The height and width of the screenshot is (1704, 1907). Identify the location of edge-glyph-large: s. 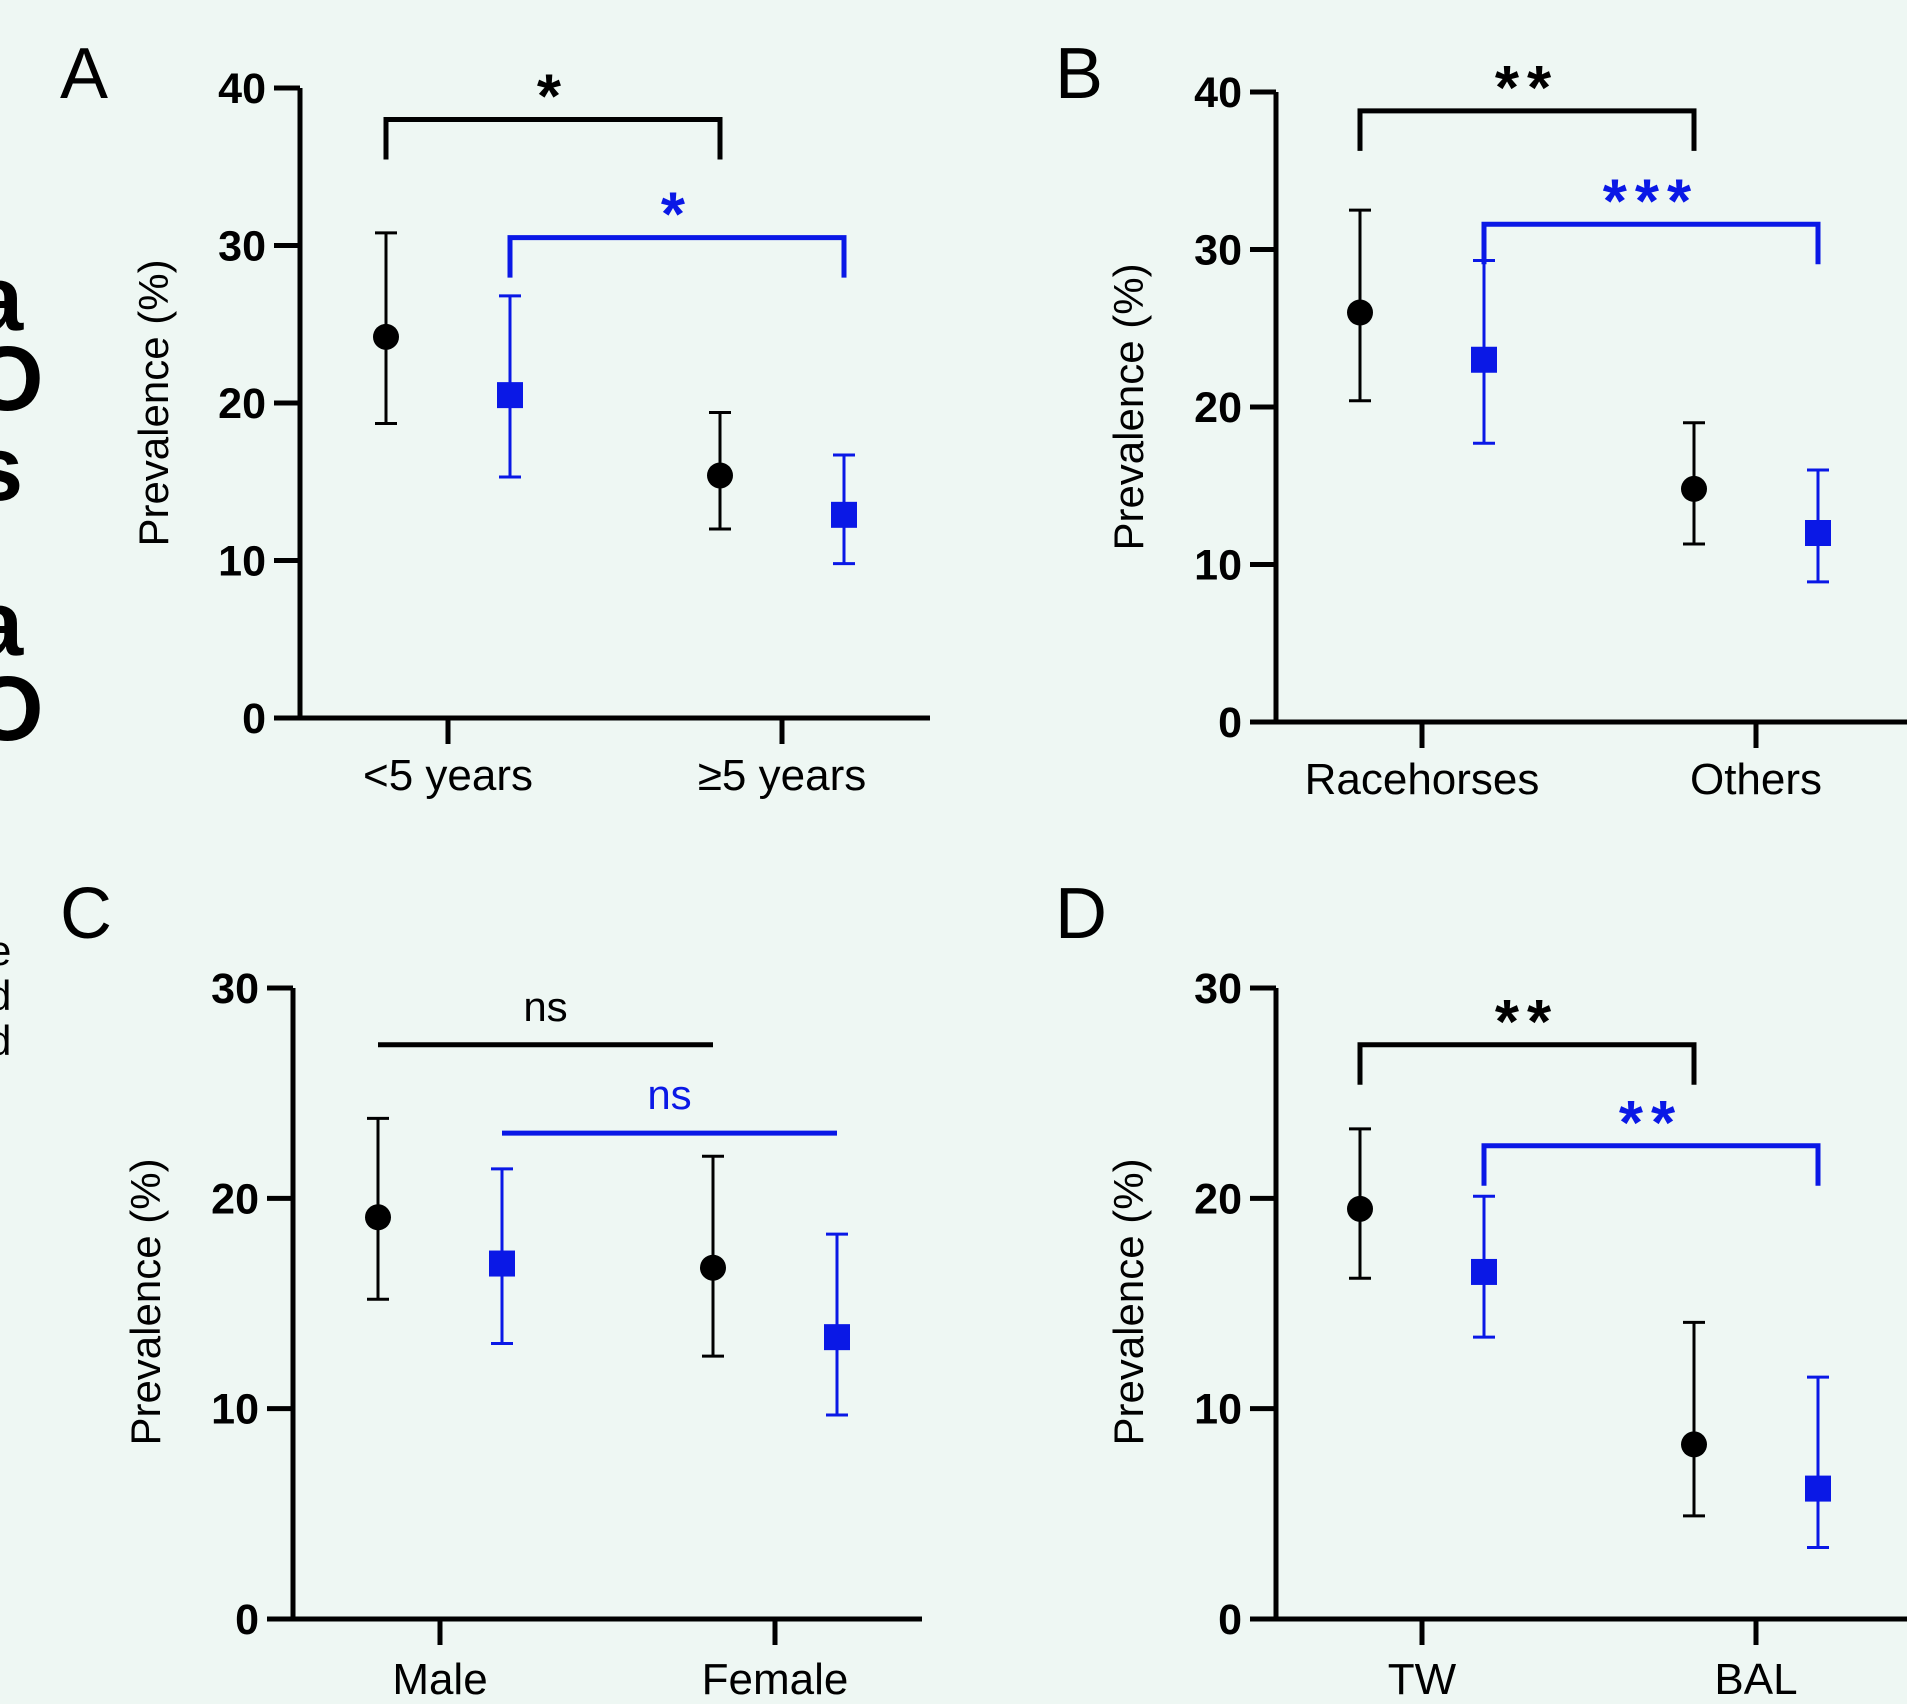
(11, 469).